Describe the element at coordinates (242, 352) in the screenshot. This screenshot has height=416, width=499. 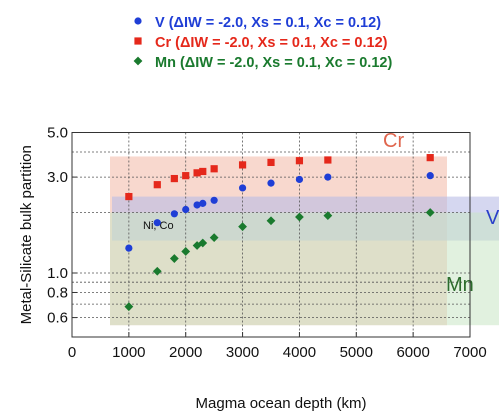
I see `x-tick-label: 3000` at that location.